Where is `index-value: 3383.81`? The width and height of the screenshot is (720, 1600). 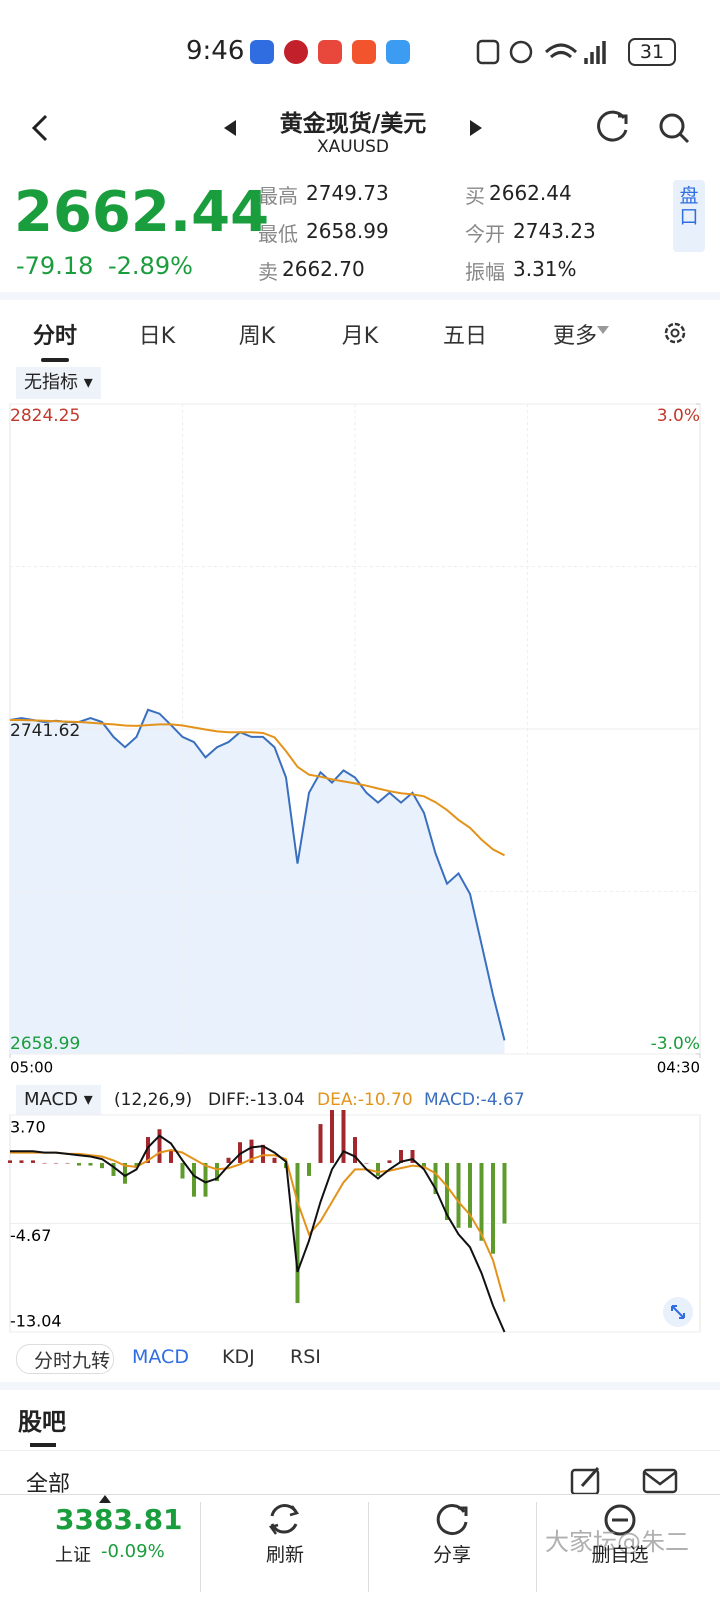 index-value: 3383.81 is located at coordinates (119, 1519).